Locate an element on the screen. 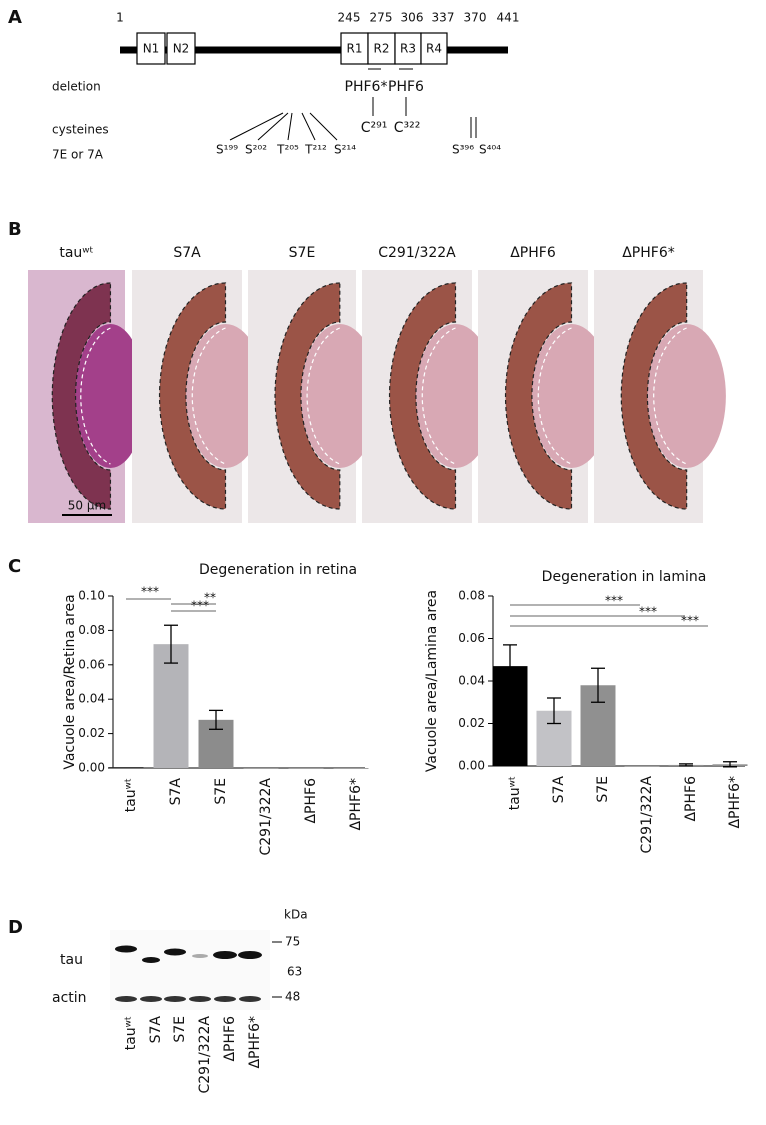  domain-label: N1 is located at coordinates (151, 49).